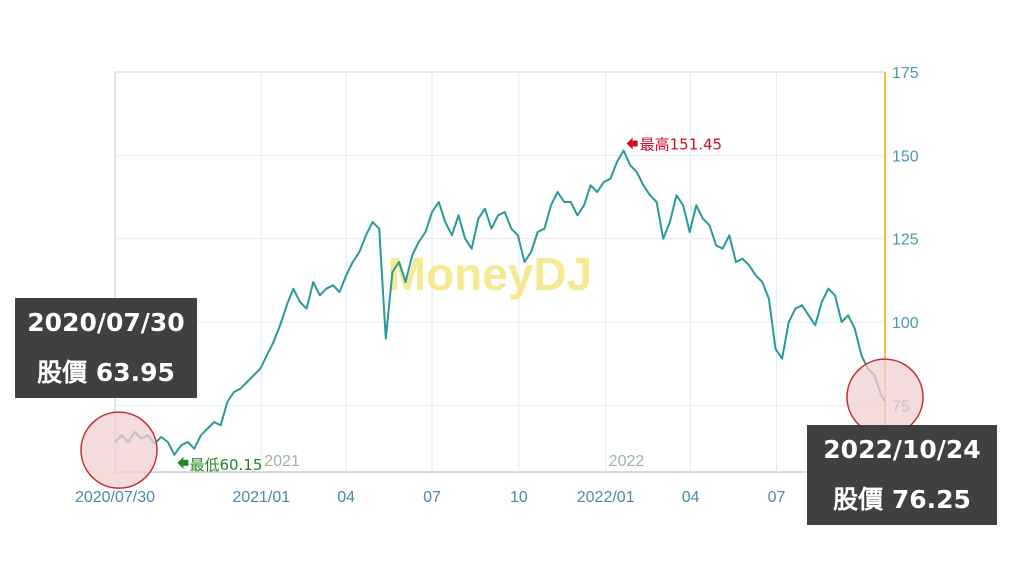  What do you see at coordinates (606, 497) in the screenshot?
I see `x-tick-label: 2022/01` at bounding box center [606, 497].